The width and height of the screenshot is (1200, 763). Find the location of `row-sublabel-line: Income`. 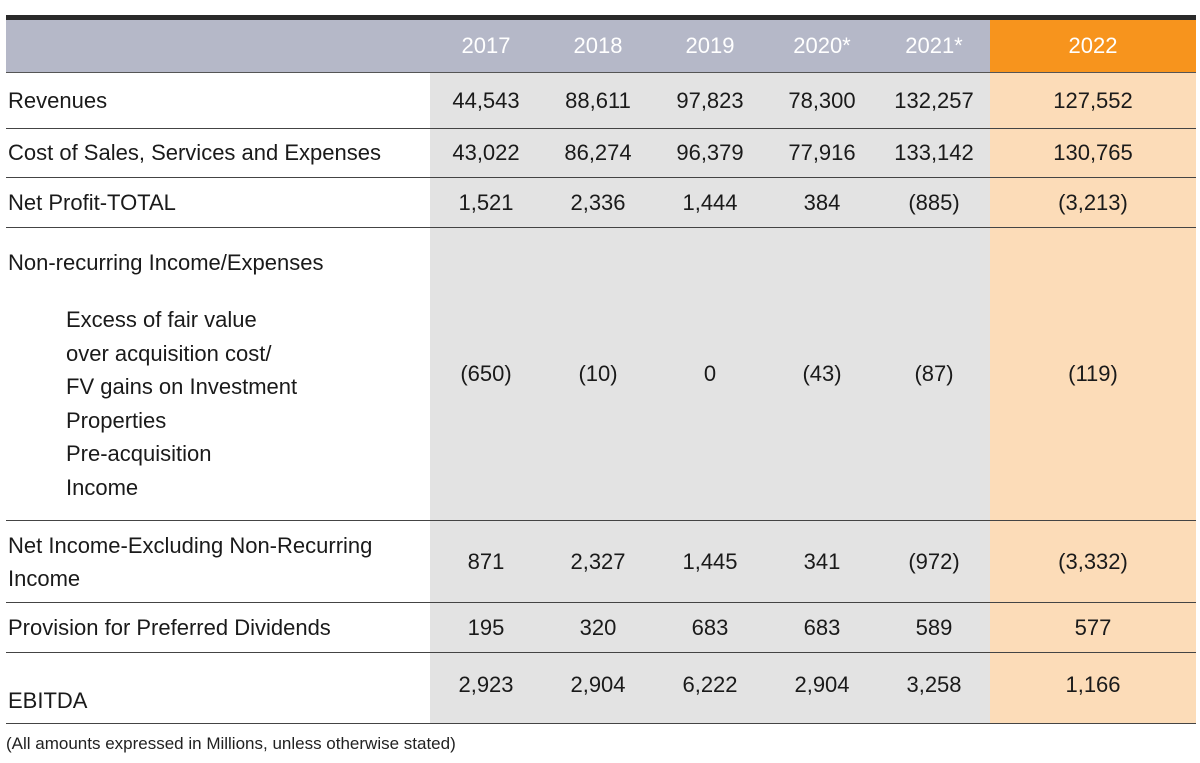

row-sublabel-line: Income is located at coordinates (102, 487).